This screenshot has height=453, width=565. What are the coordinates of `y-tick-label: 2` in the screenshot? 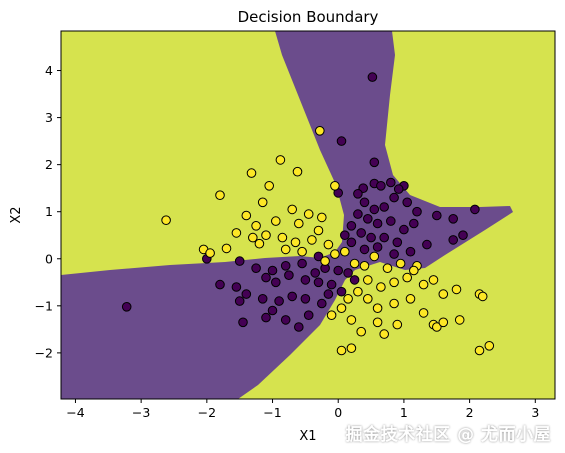 It's located at (49, 164).